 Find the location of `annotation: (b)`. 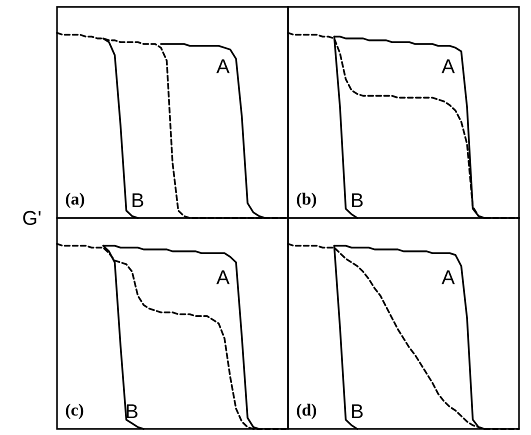

annotation: (b) is located at coordinates (306, 200).